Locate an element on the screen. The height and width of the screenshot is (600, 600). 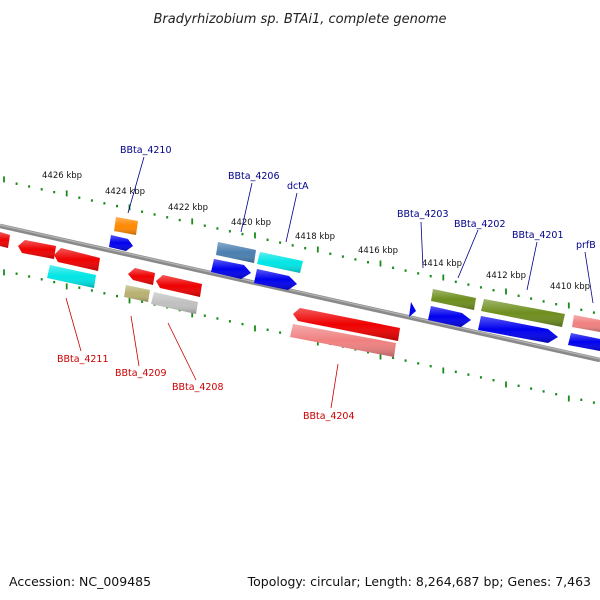
orf-bbta-4204-red is located at coordinates (346, 324).